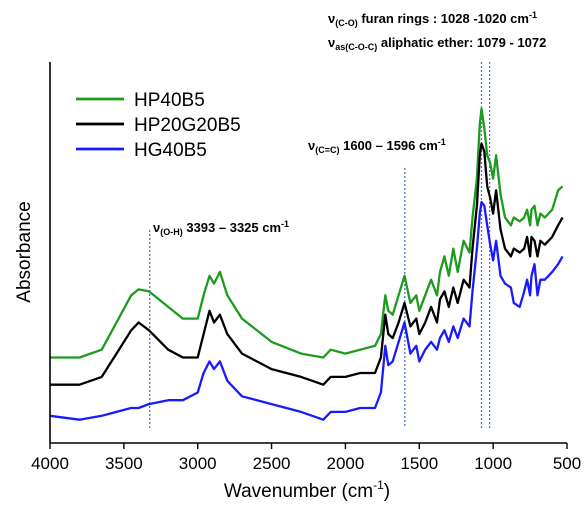 The height and width of the screenshot is (505, 587). What do you see at coordinates (377, 146) in the screenshot?
I see `annotation-cc: ν(C=C) 1600 – 1596 cm-1` at bounding box center [377, 146].